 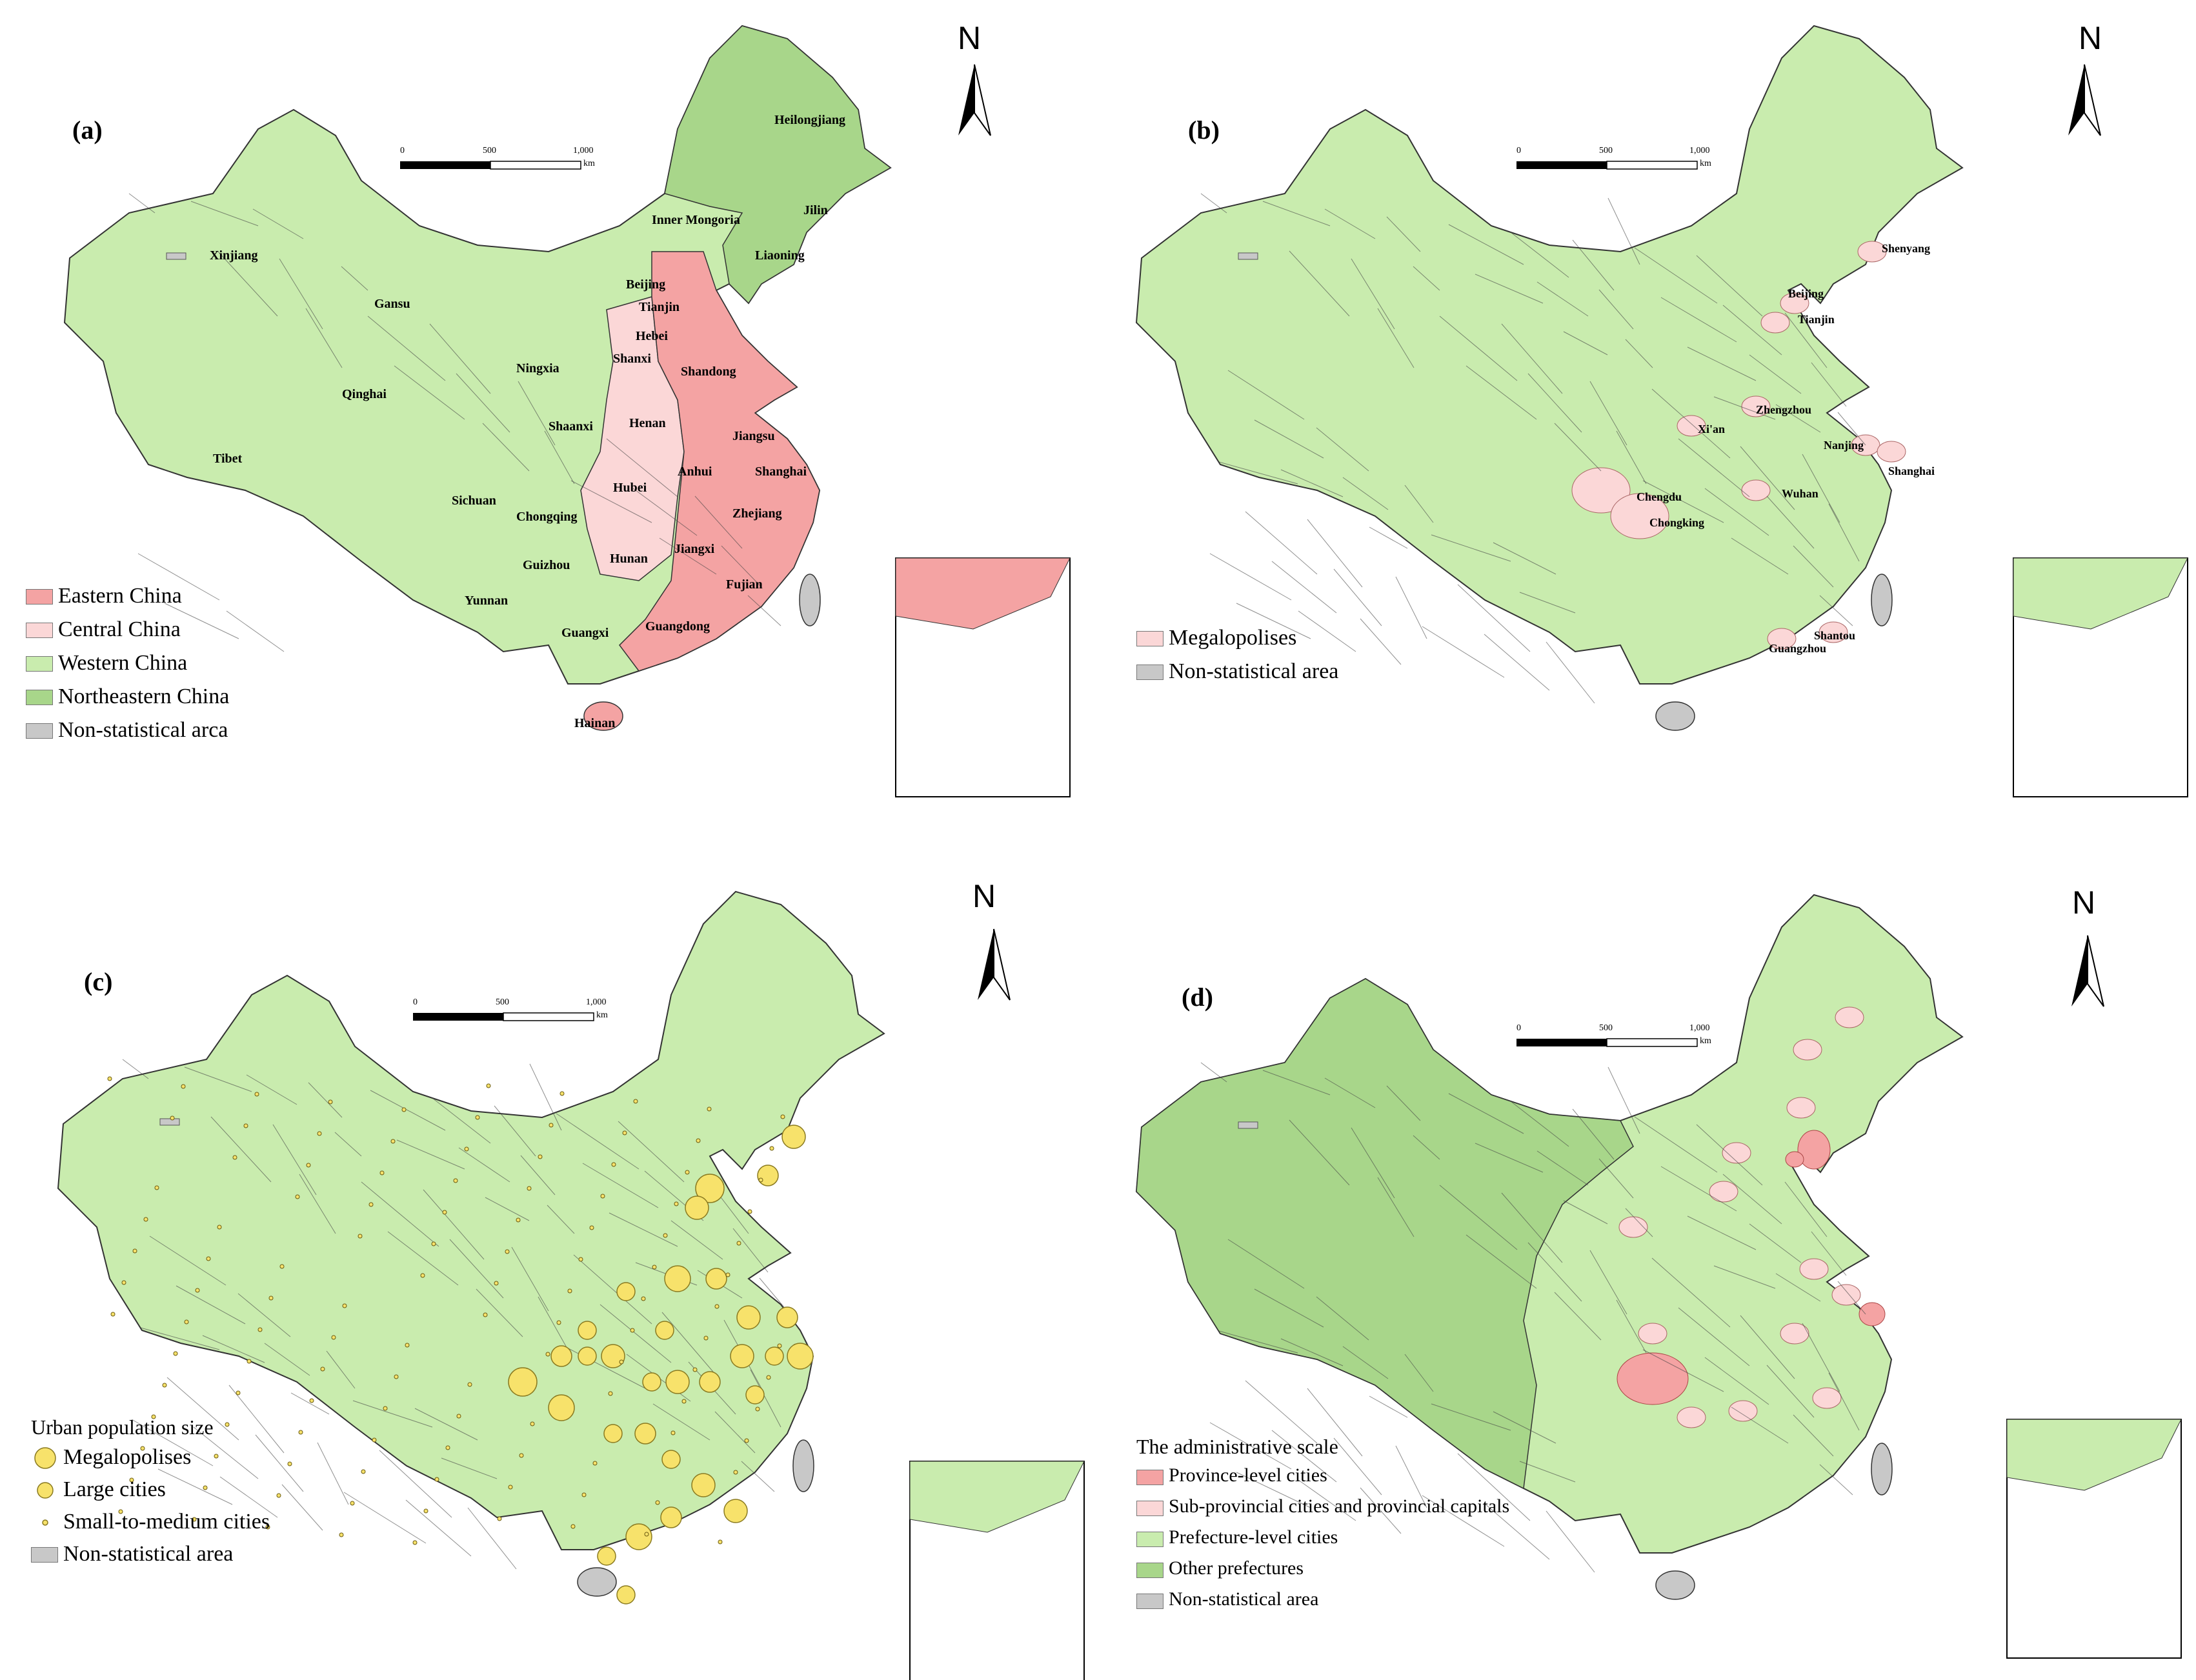 What do you see at coordinates (815, 210) in the screenshot?
I see `place-label: Jilin` at bounding box center [815, 210].